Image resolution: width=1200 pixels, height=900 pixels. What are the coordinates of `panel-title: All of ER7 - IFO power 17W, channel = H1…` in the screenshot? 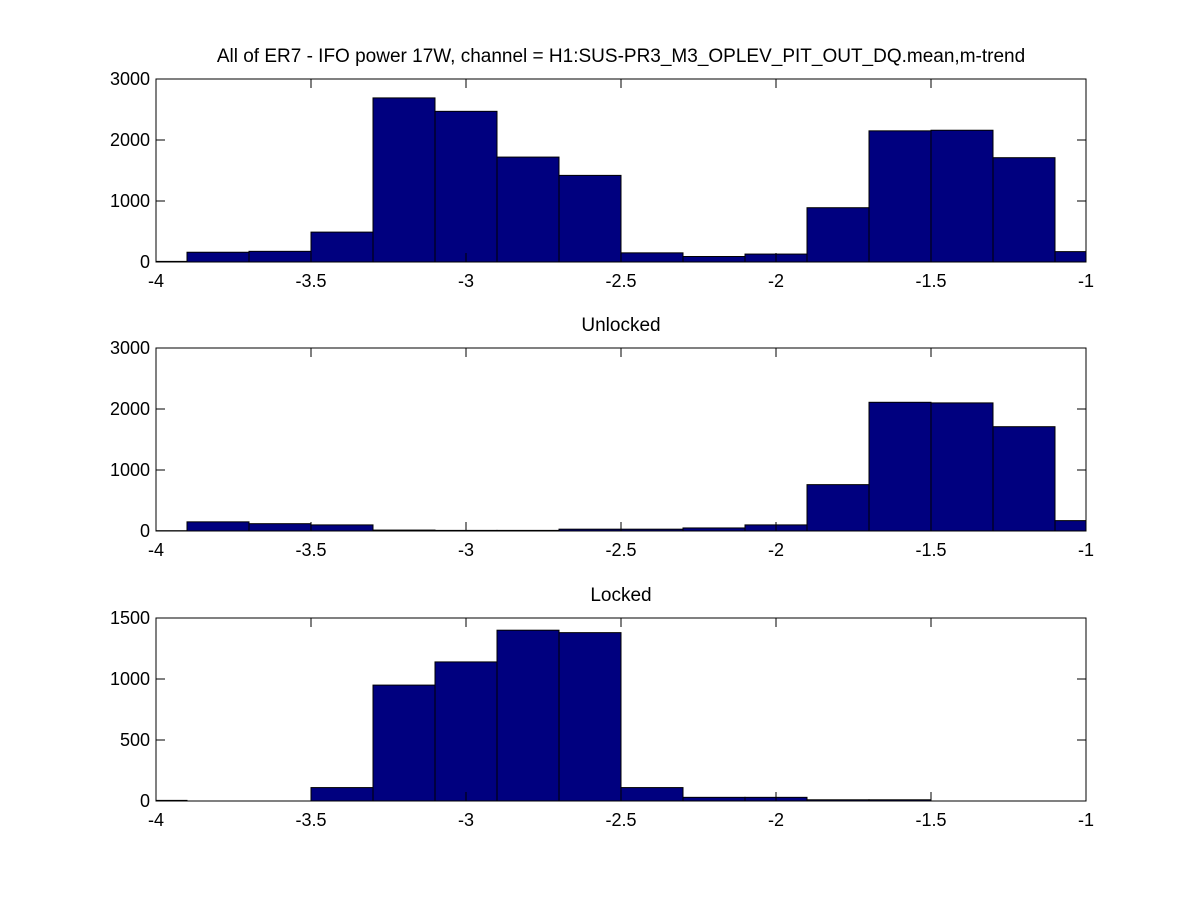 It's located at (621, 56).